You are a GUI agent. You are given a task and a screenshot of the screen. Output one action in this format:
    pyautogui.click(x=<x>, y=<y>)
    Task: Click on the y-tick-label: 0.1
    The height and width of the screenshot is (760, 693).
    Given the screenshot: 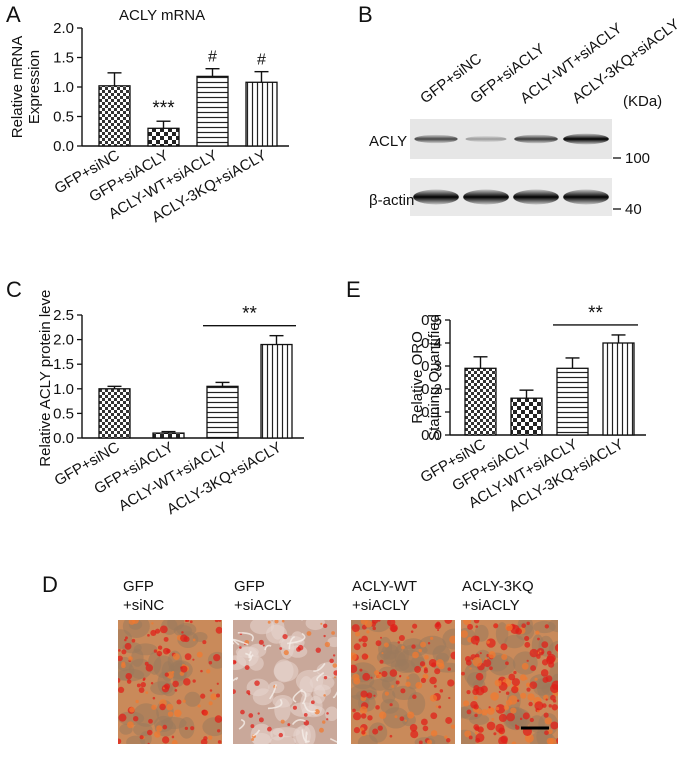 What is the action you would take?
    pyautogui.click(x=431, y=412)
    